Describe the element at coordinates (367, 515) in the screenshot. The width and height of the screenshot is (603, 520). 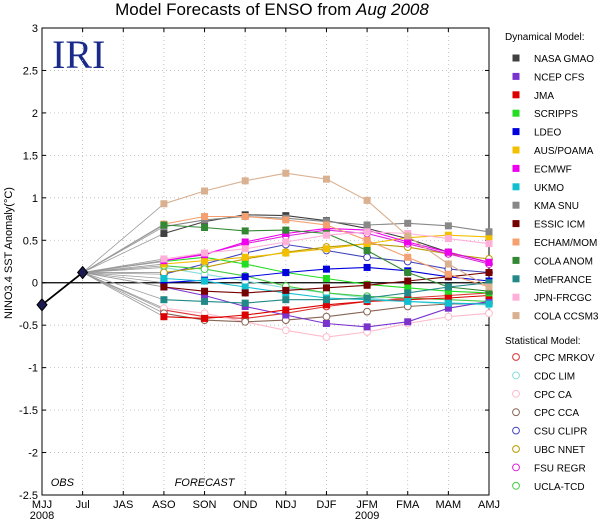
I see `year-label: 2009` at that location.